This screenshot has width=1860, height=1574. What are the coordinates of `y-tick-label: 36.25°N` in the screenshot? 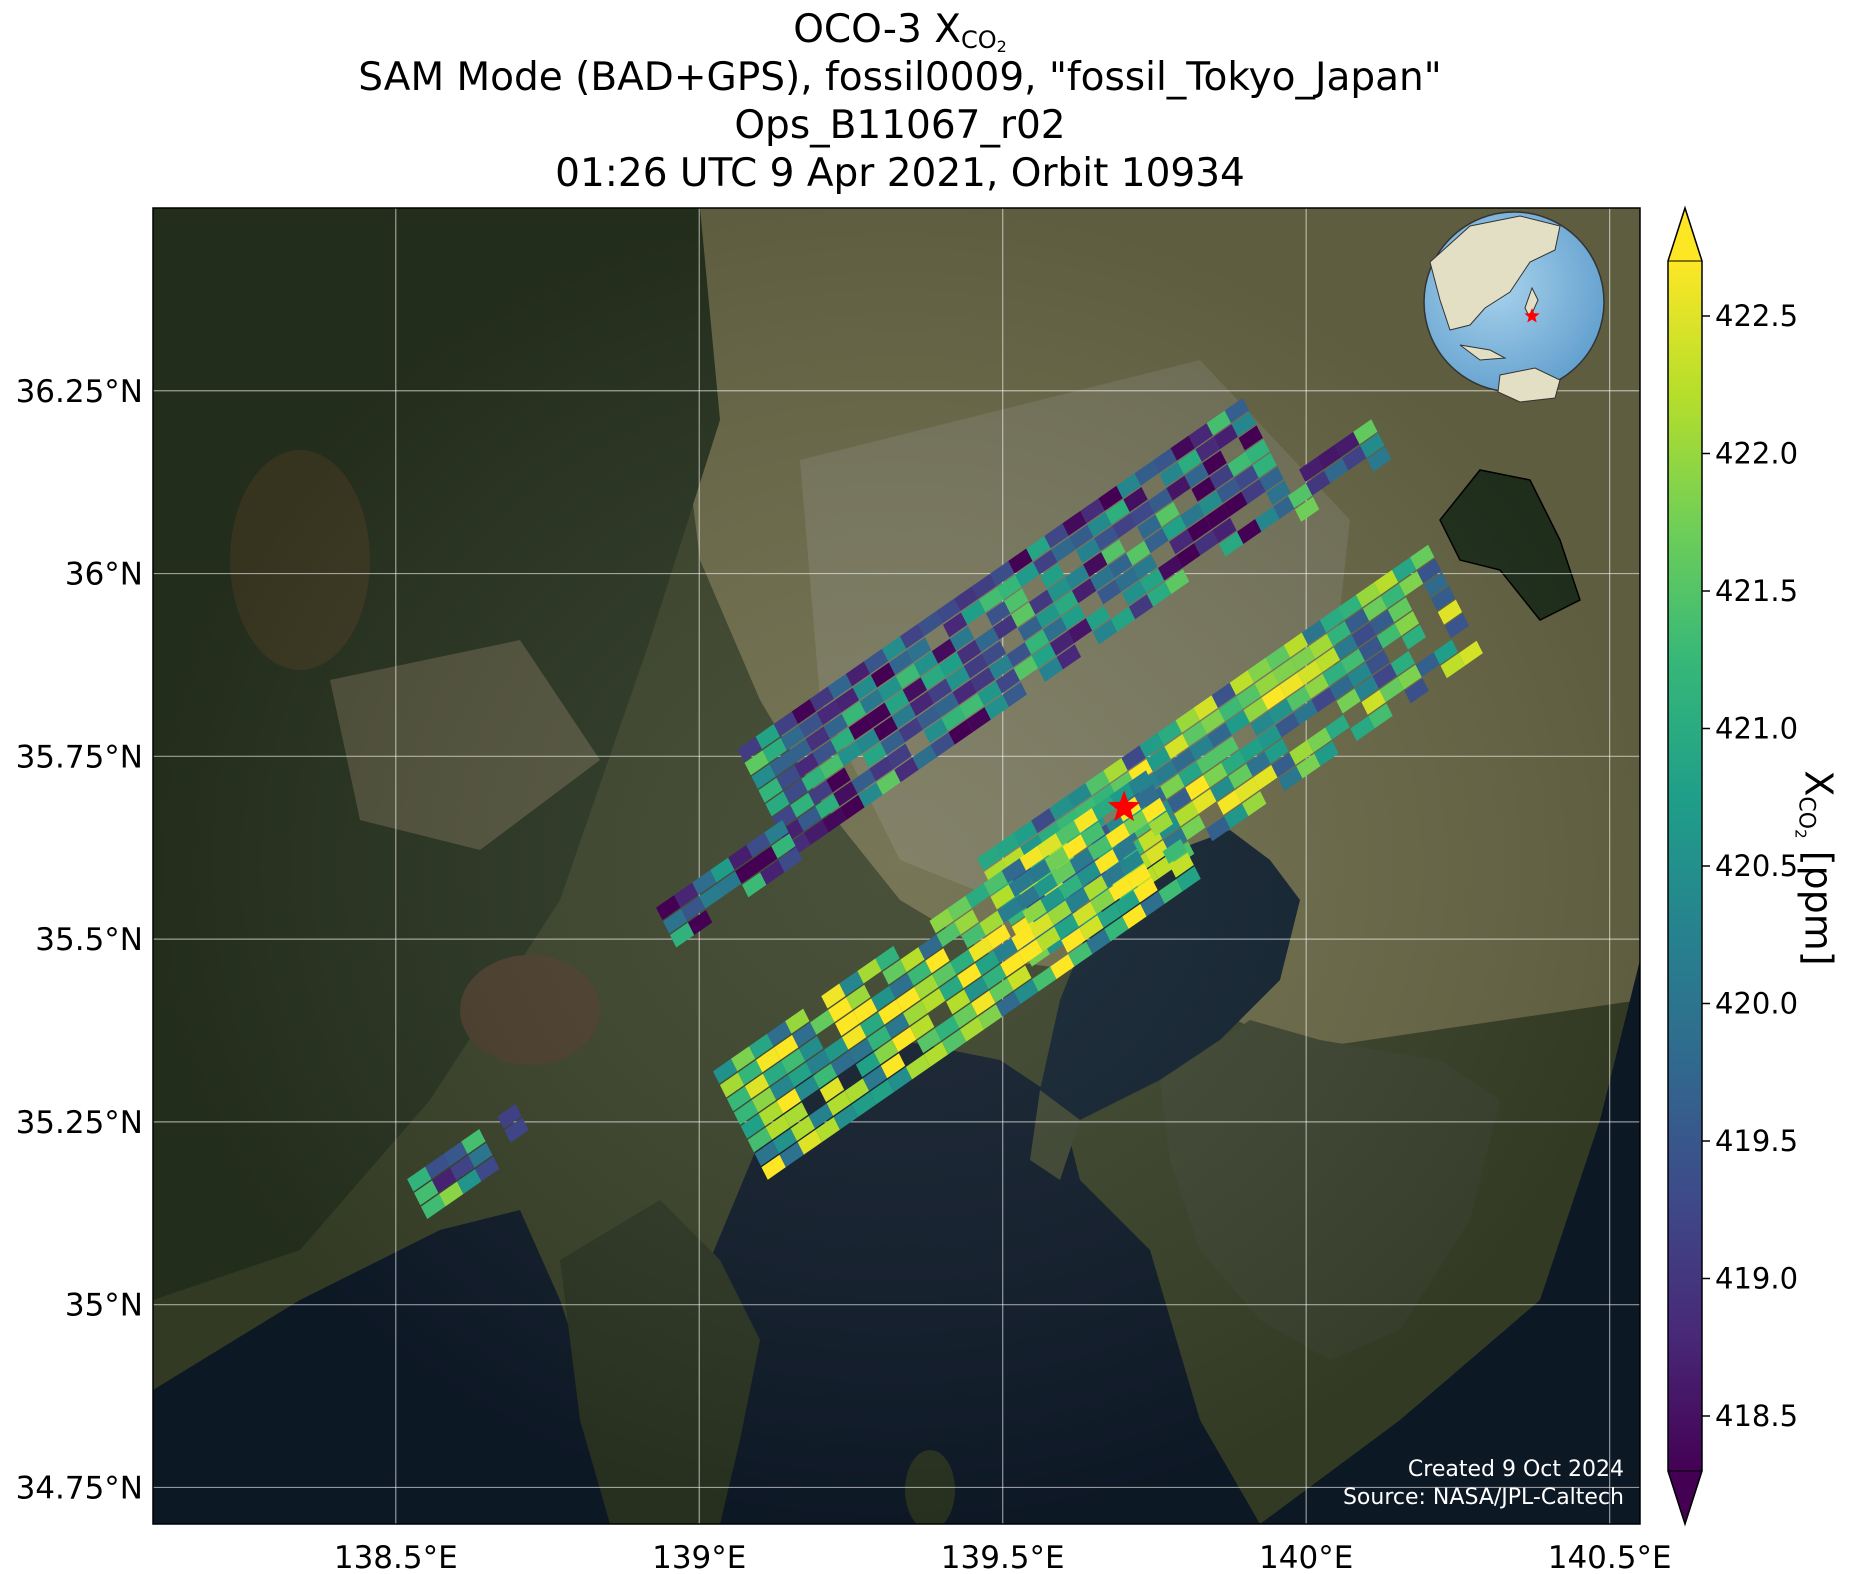 It's located at (79, 392).